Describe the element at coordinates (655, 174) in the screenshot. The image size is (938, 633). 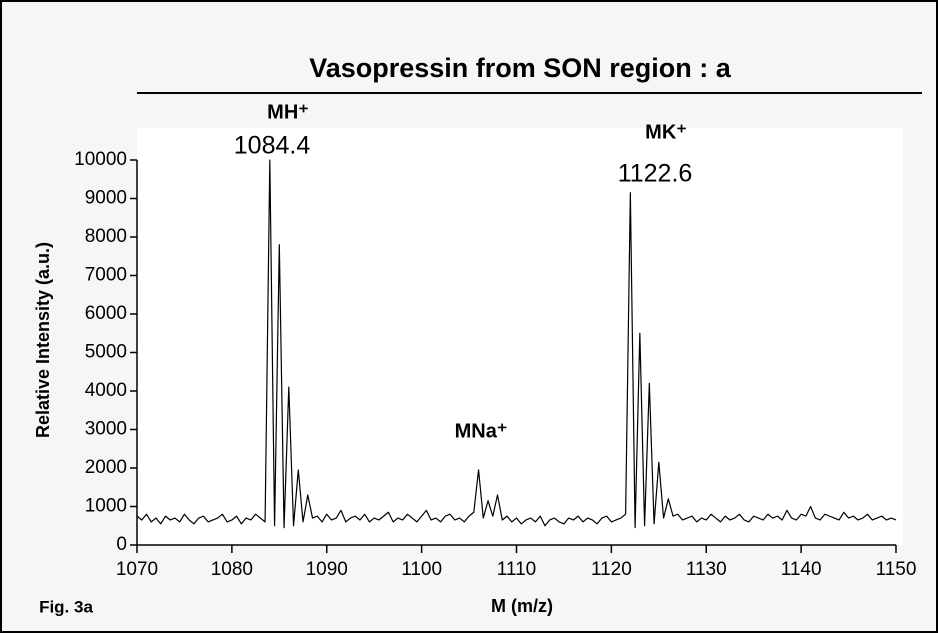
I see `peak-annotation: 1122.6` at that location.